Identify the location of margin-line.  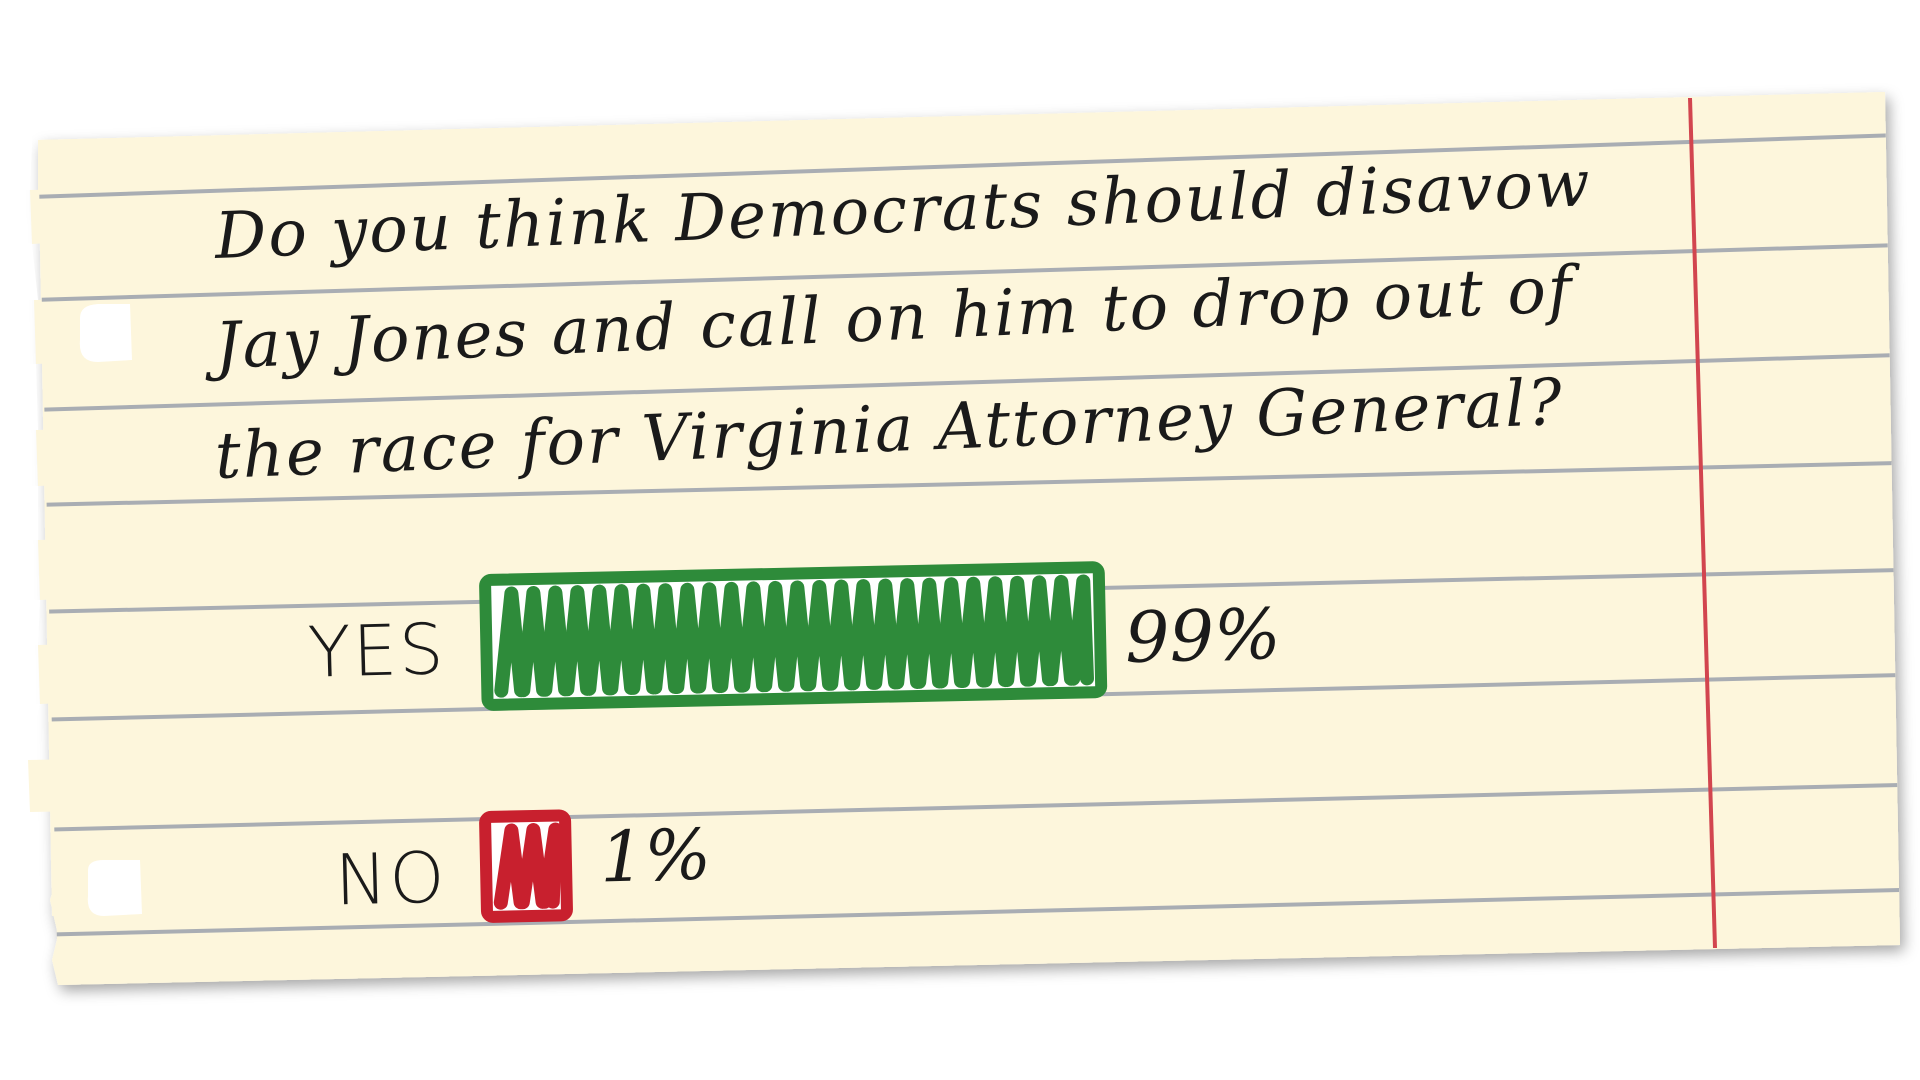
(1702, 523).